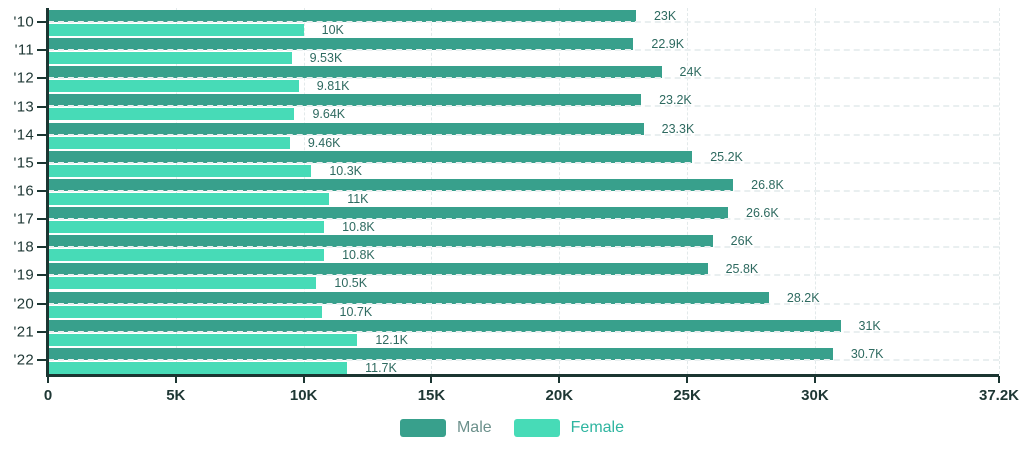  What do you see at coordinates (687, 395) in the screenshot?
I see `x-tick-label: 25K` at bounding box center [687, 395].